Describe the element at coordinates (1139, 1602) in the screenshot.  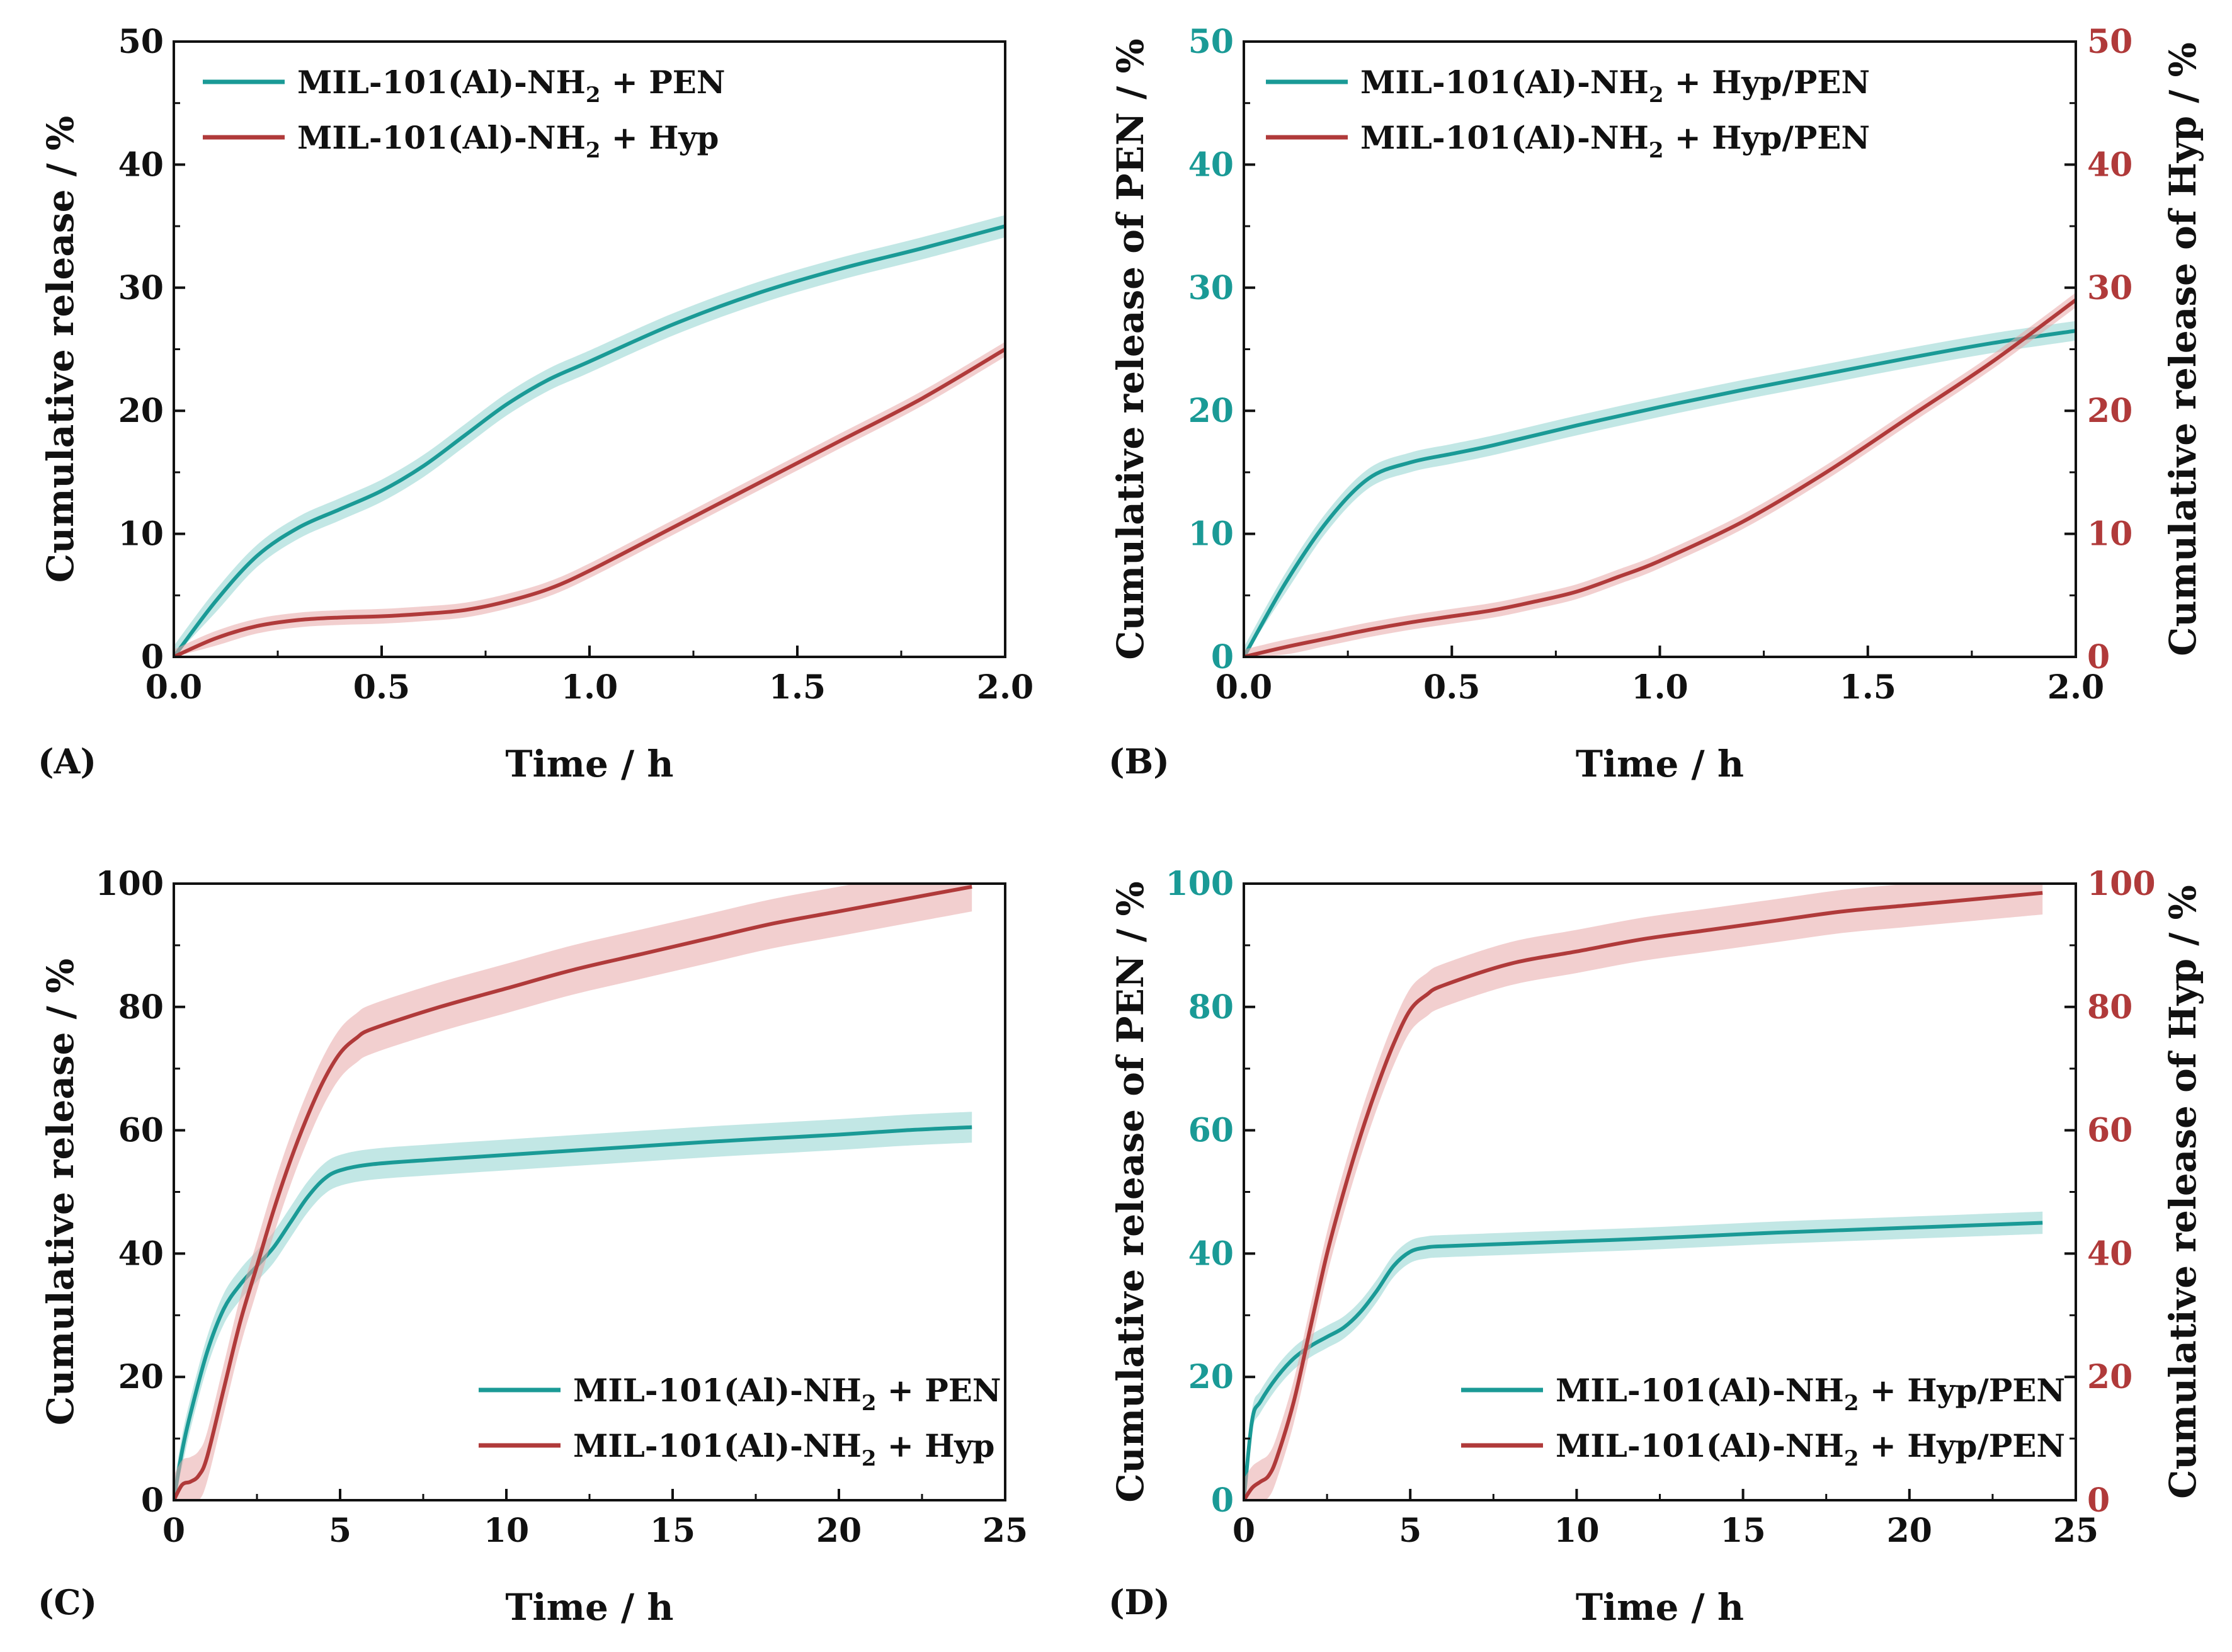
I see `panel-label: (D)` at that location.